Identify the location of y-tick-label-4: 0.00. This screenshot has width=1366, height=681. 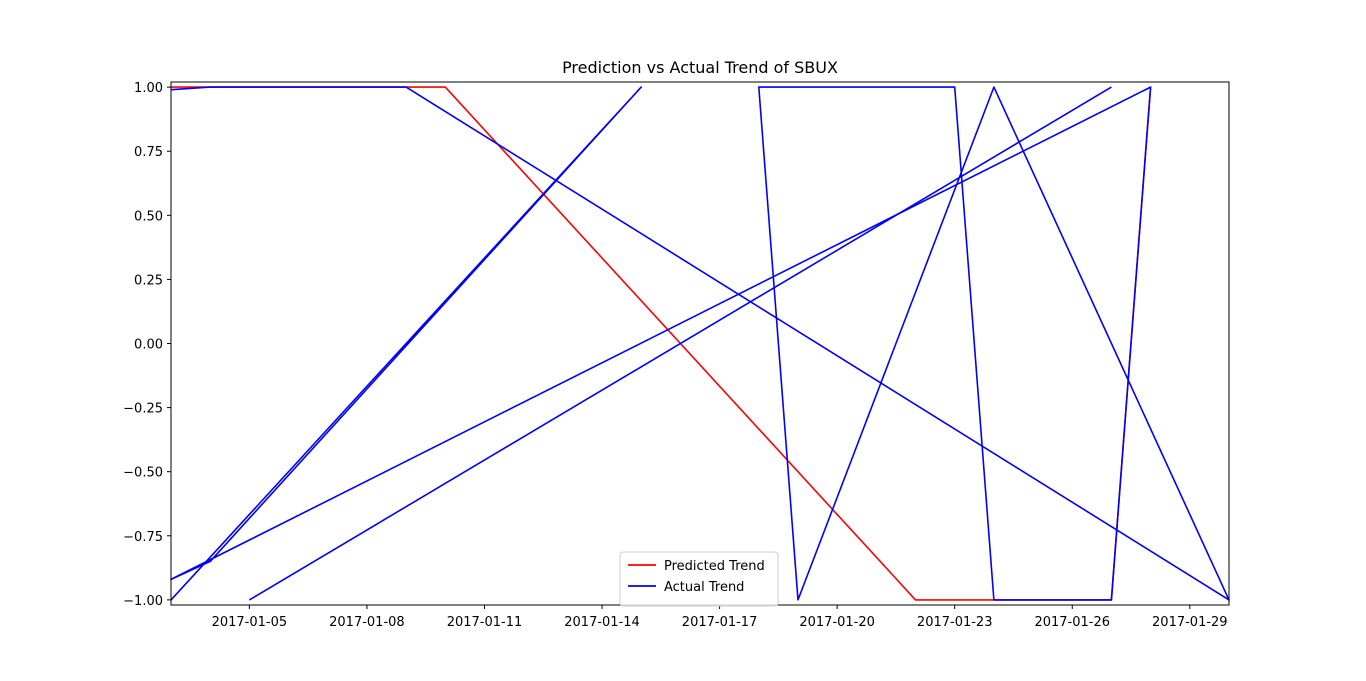
(148, 345).